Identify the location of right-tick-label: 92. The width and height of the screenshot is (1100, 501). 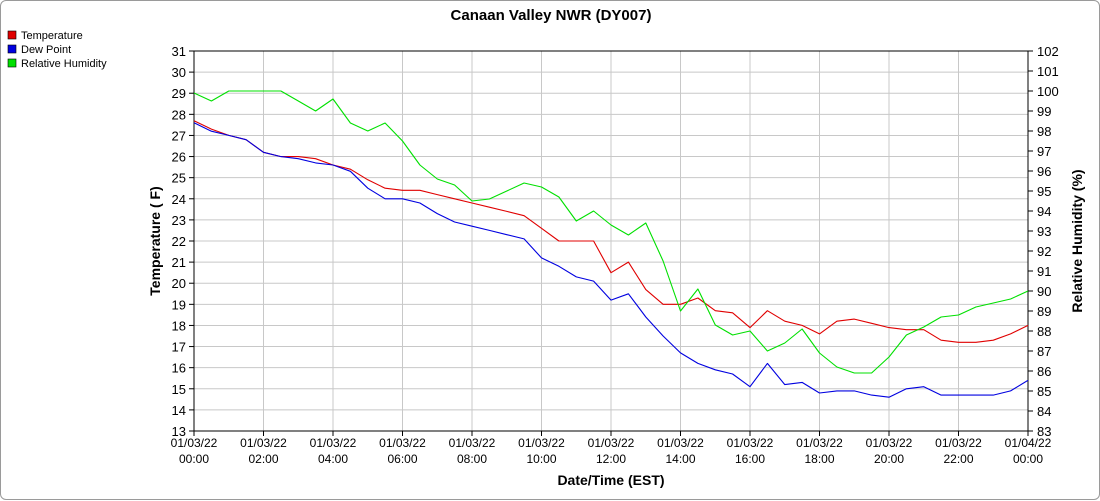
(1044, 251).